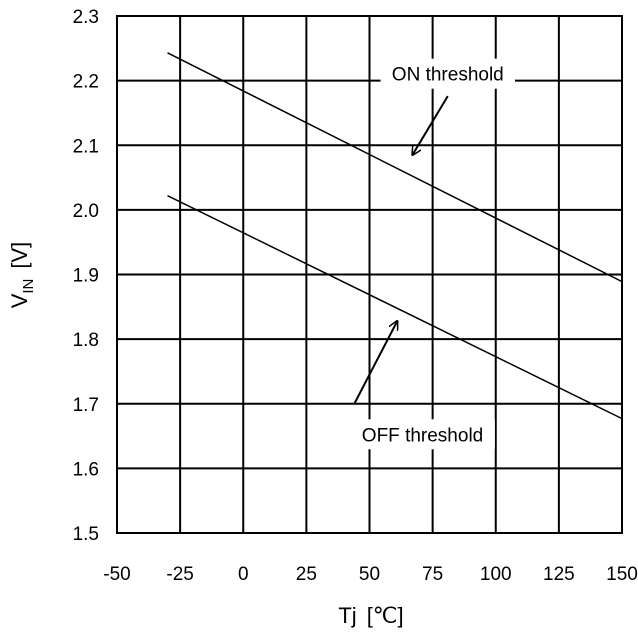  I want to click on x-axis-label: Tj [℃], so click(370, 615).